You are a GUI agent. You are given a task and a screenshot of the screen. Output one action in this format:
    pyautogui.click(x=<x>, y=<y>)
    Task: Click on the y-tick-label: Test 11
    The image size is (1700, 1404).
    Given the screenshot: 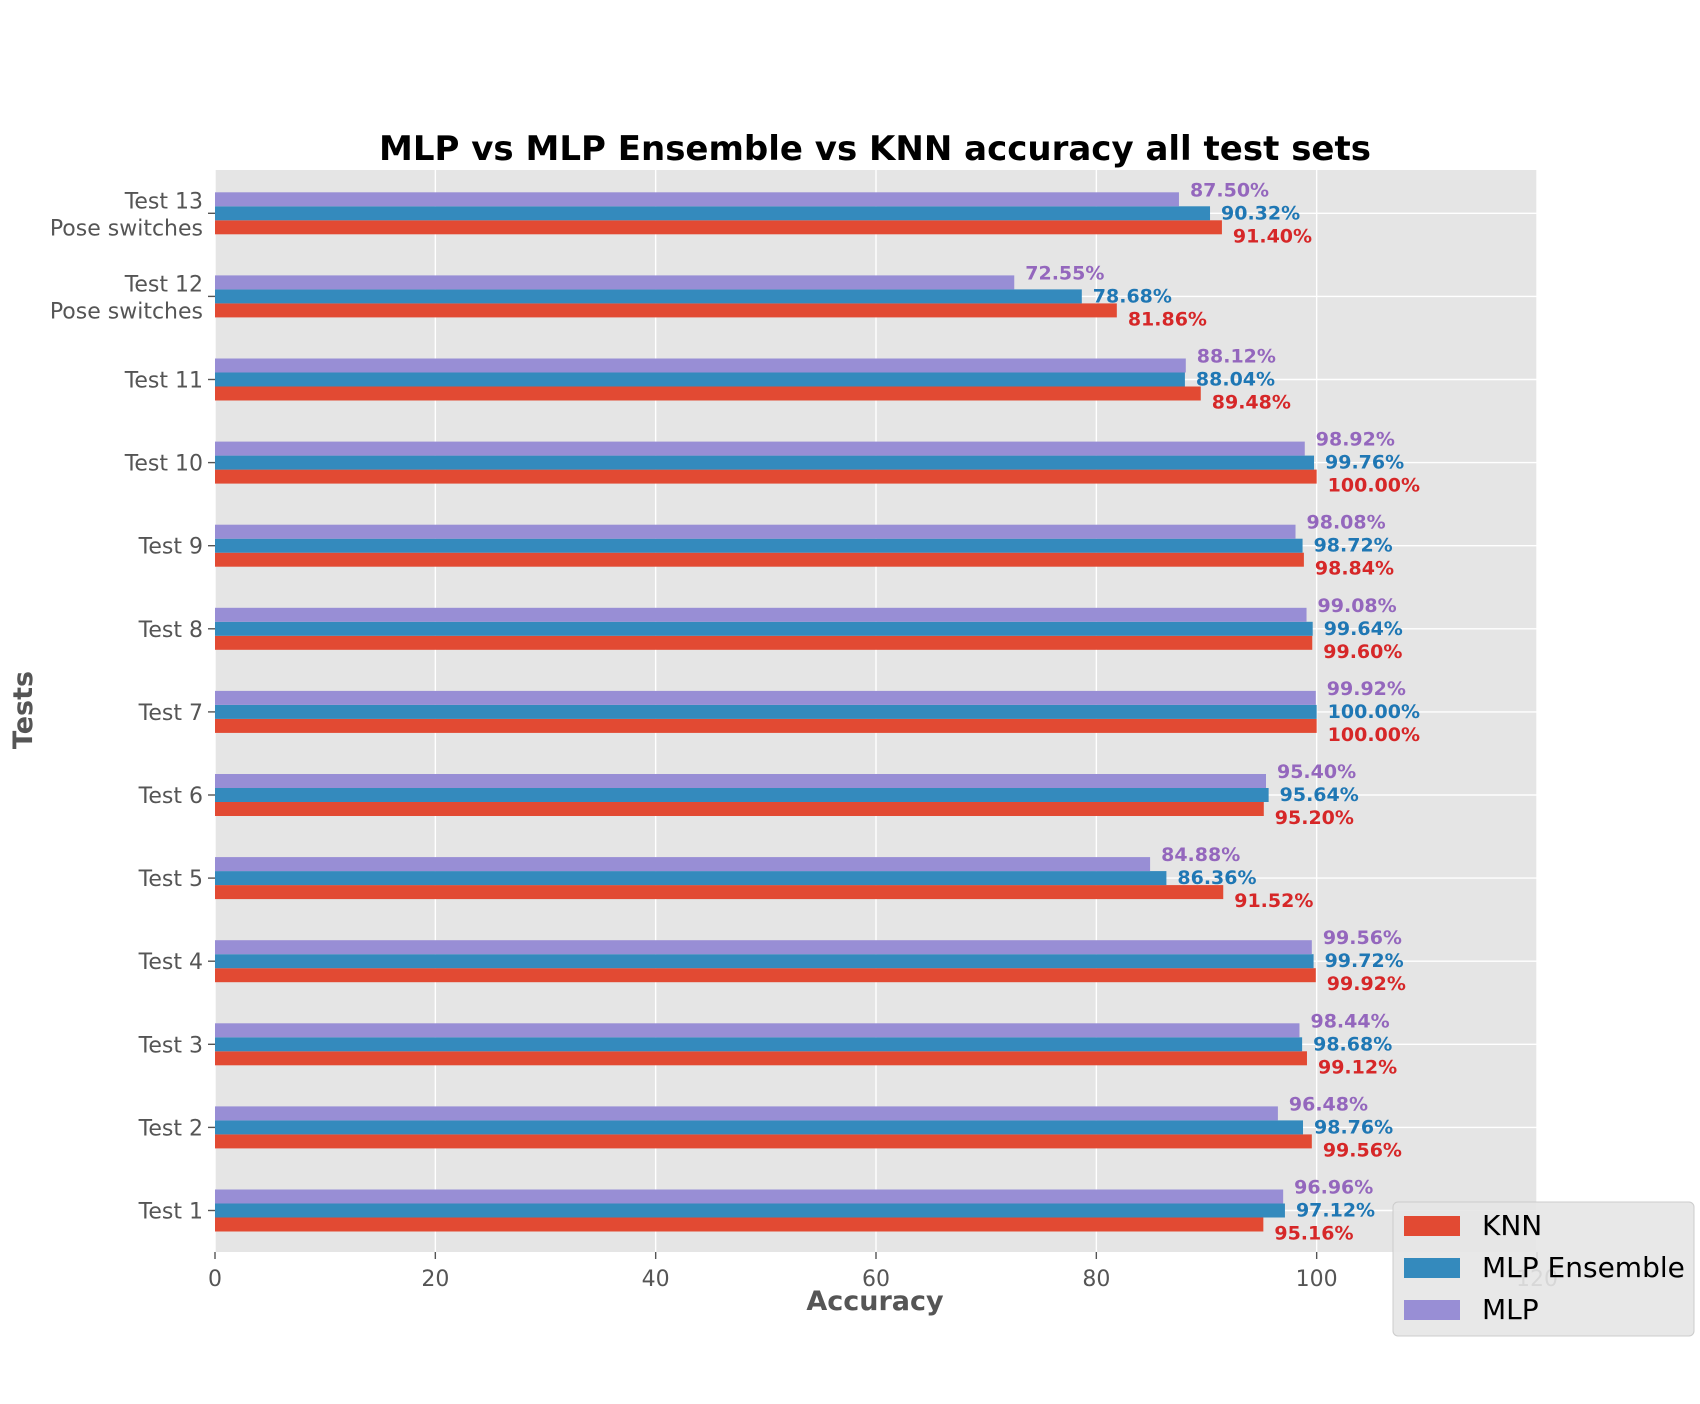 What is the action you would take?
    pyautogui.click(x=163, y=381)
    